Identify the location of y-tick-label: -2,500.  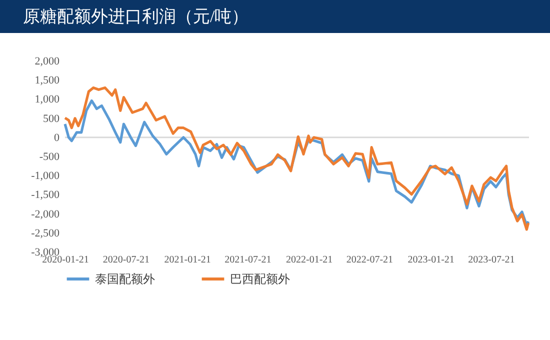
(45, 233).